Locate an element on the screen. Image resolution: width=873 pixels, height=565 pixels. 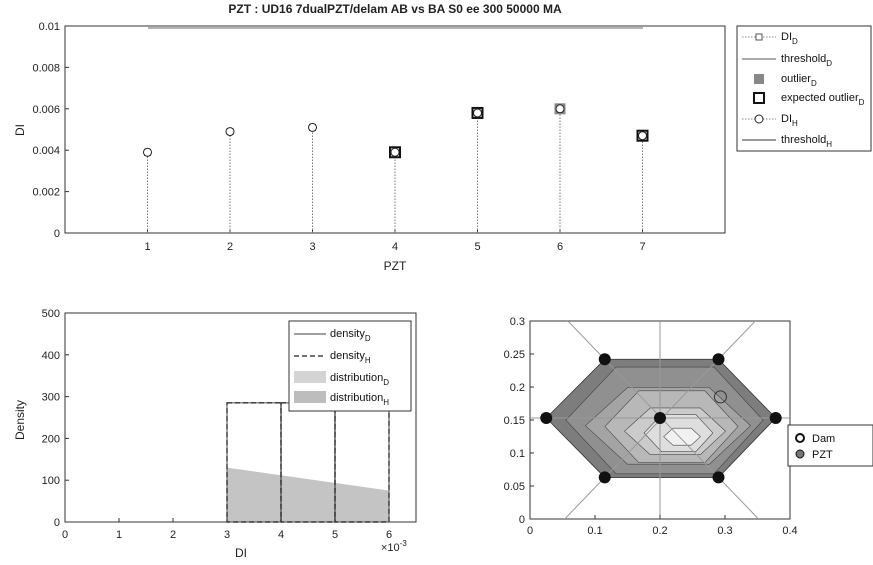
br-y-tick-label: 0.25 is located at coordinates (514, 355).